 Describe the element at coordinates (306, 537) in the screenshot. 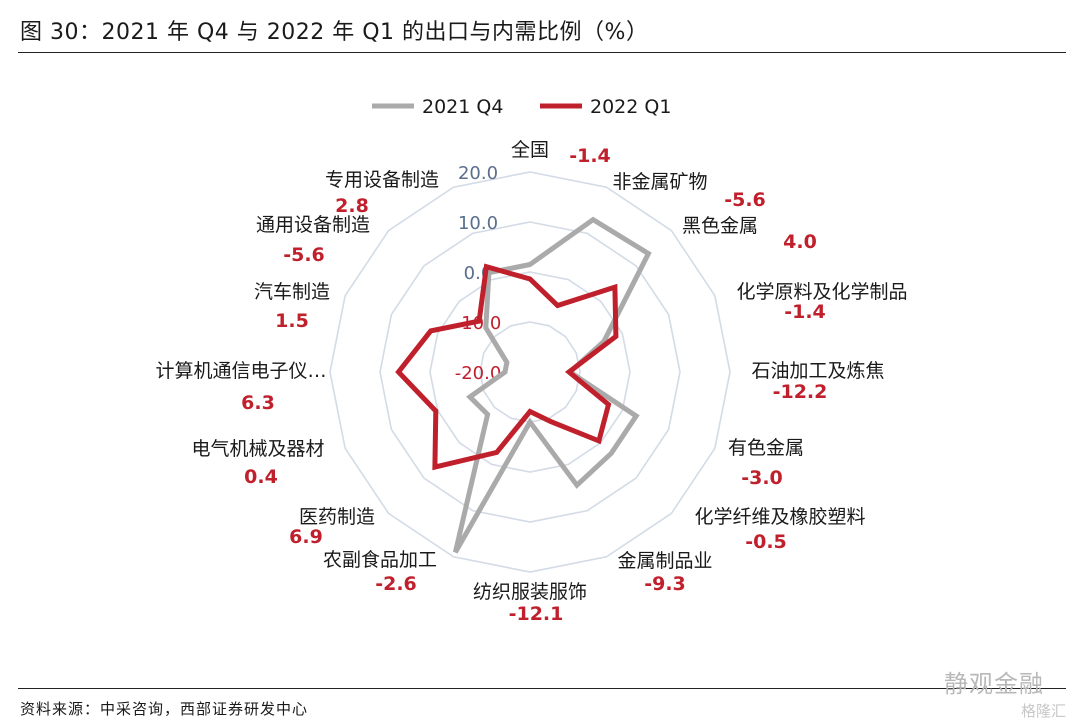

I see `value-label: 6.9` at that location.